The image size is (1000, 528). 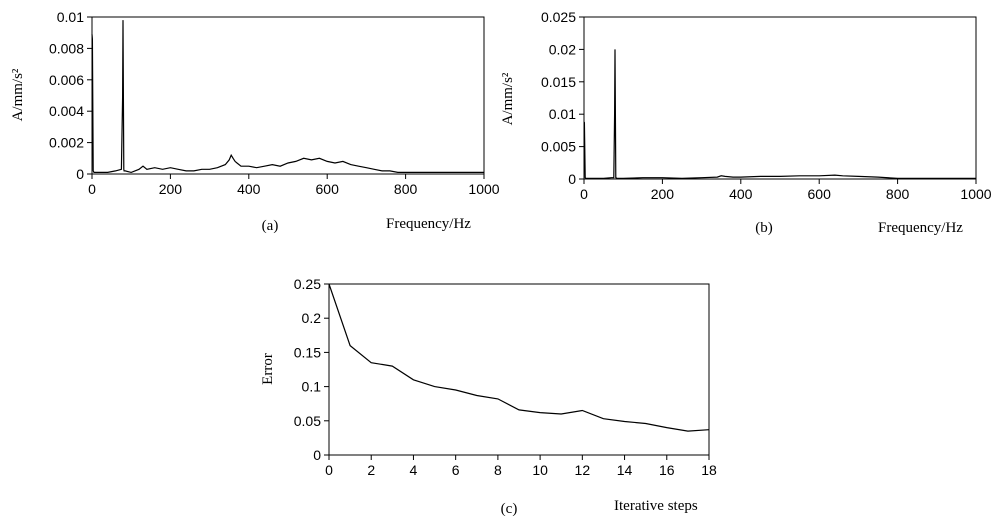 I want to click on x-ticks-a: 0 200 400 600 800 1000, so click(x=294, y=185).